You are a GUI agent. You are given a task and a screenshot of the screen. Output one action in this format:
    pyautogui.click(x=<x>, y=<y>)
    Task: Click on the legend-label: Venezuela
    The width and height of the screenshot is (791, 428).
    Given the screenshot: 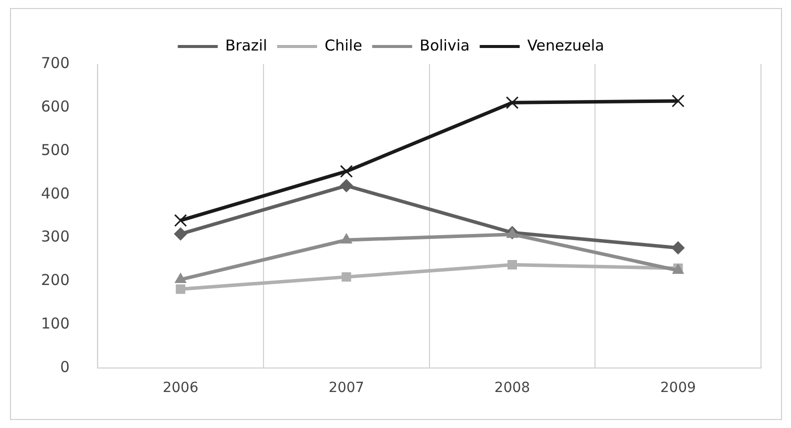 What is the action you would take?
    pyautogui.click(x=565, y=45)
    